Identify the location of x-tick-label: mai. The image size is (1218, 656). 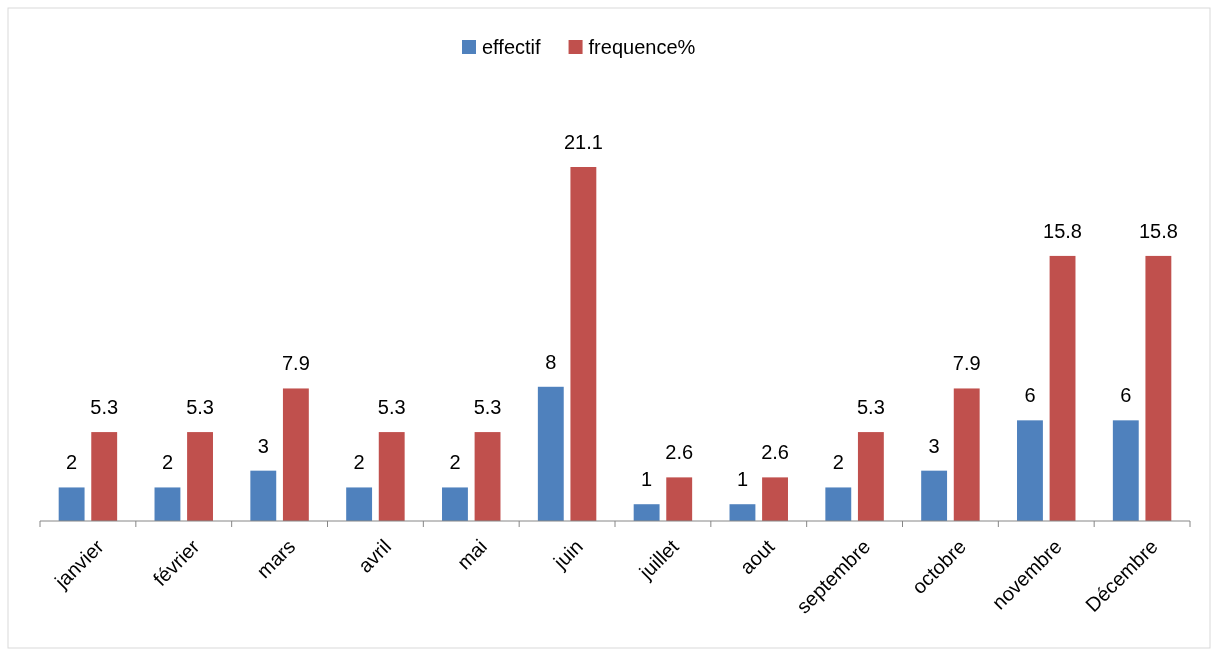
(472, 554).